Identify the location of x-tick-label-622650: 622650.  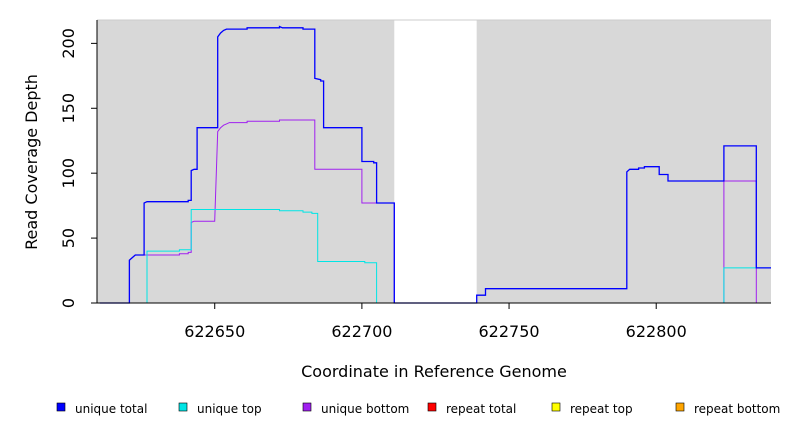
(214, 331).